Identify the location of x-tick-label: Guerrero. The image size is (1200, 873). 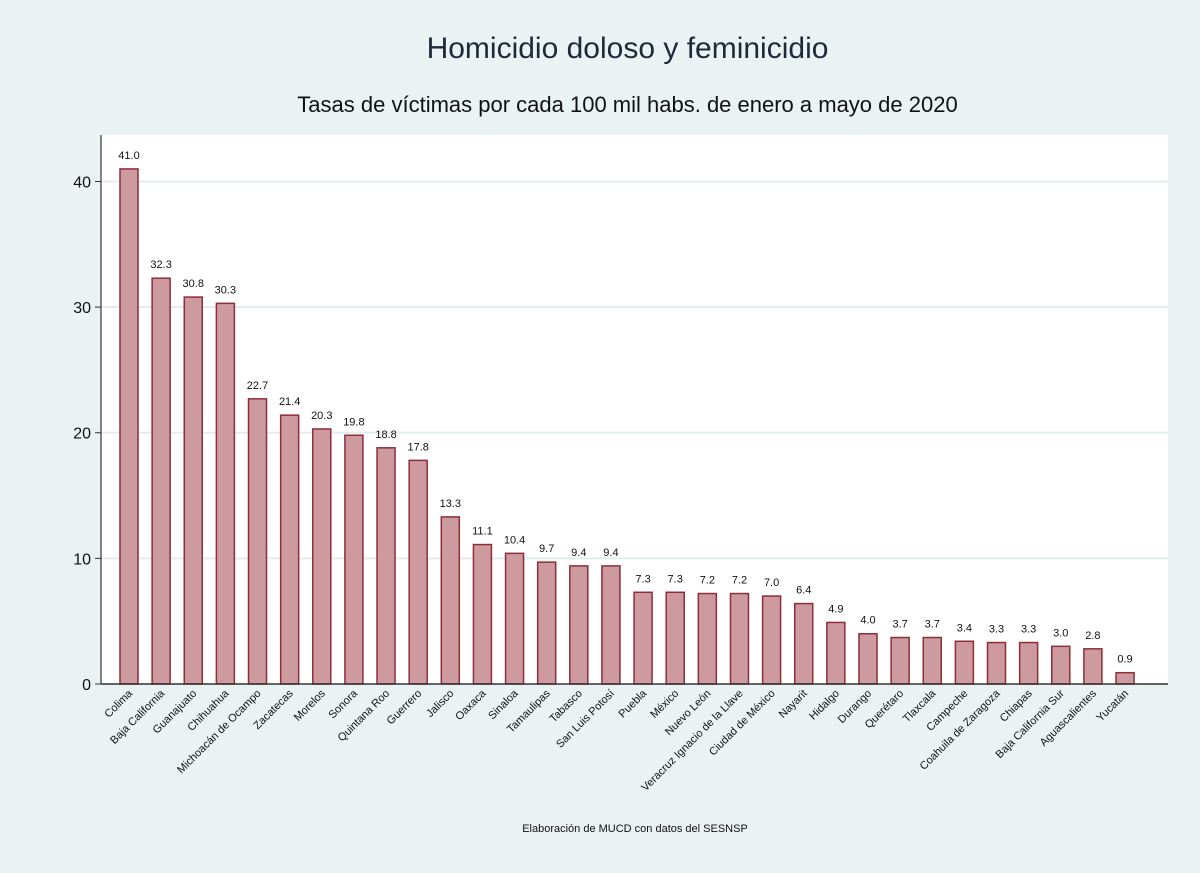
(405, 708).